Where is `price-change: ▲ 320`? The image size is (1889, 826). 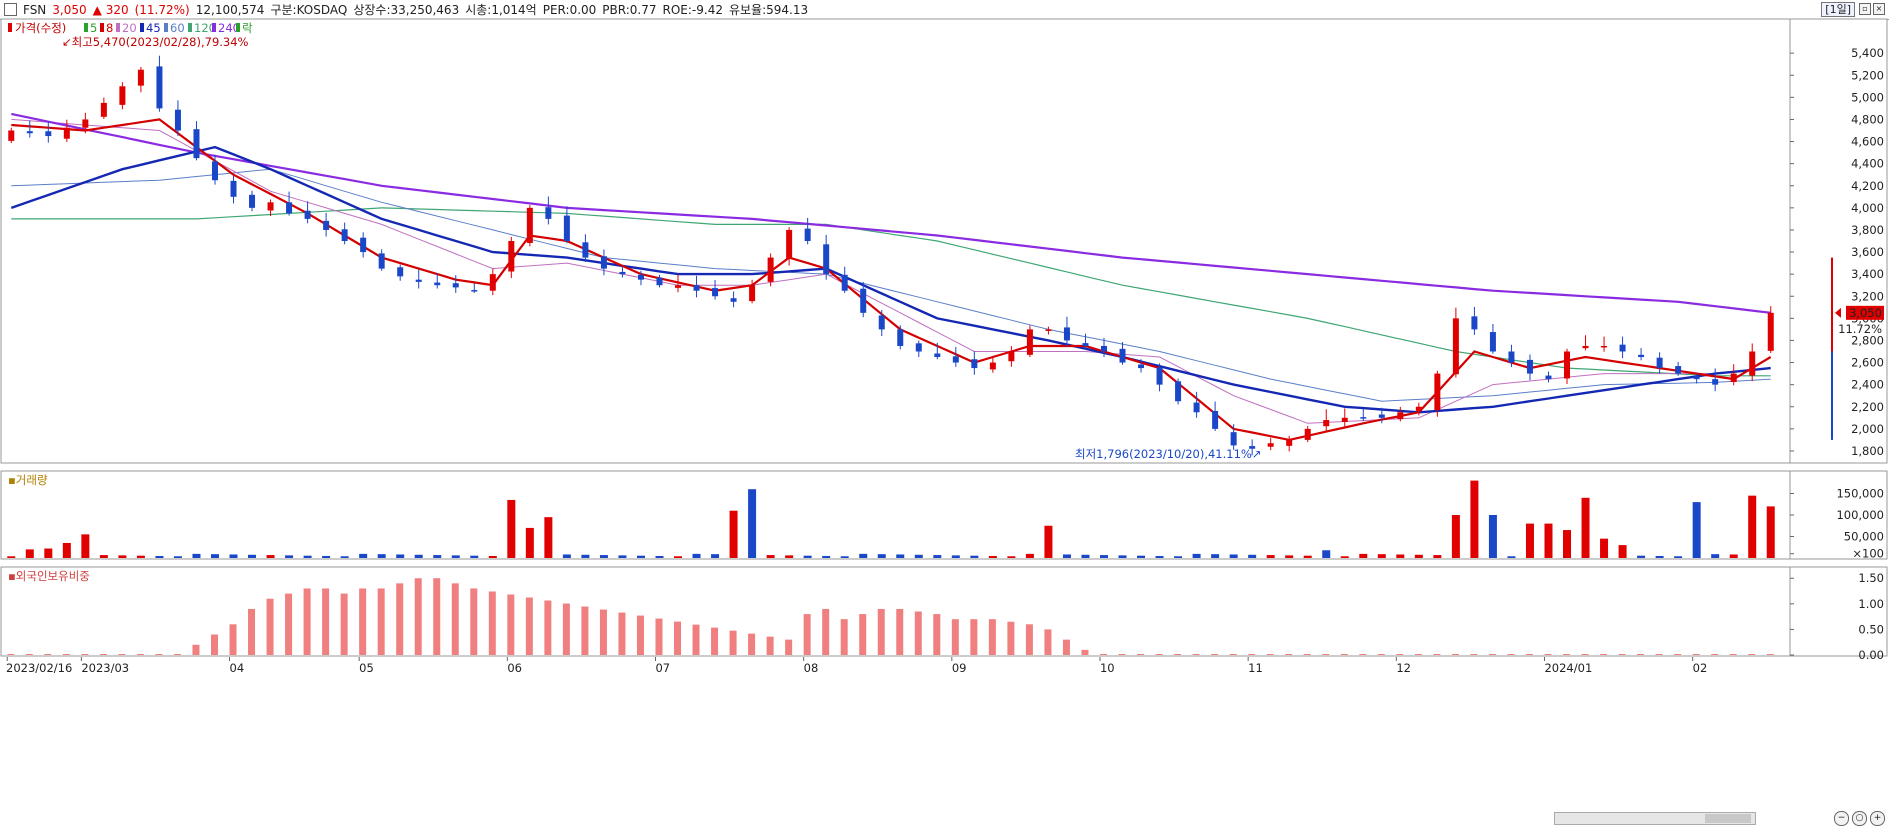
price-change: ▲ 320 is located at coordinates (110, 9).